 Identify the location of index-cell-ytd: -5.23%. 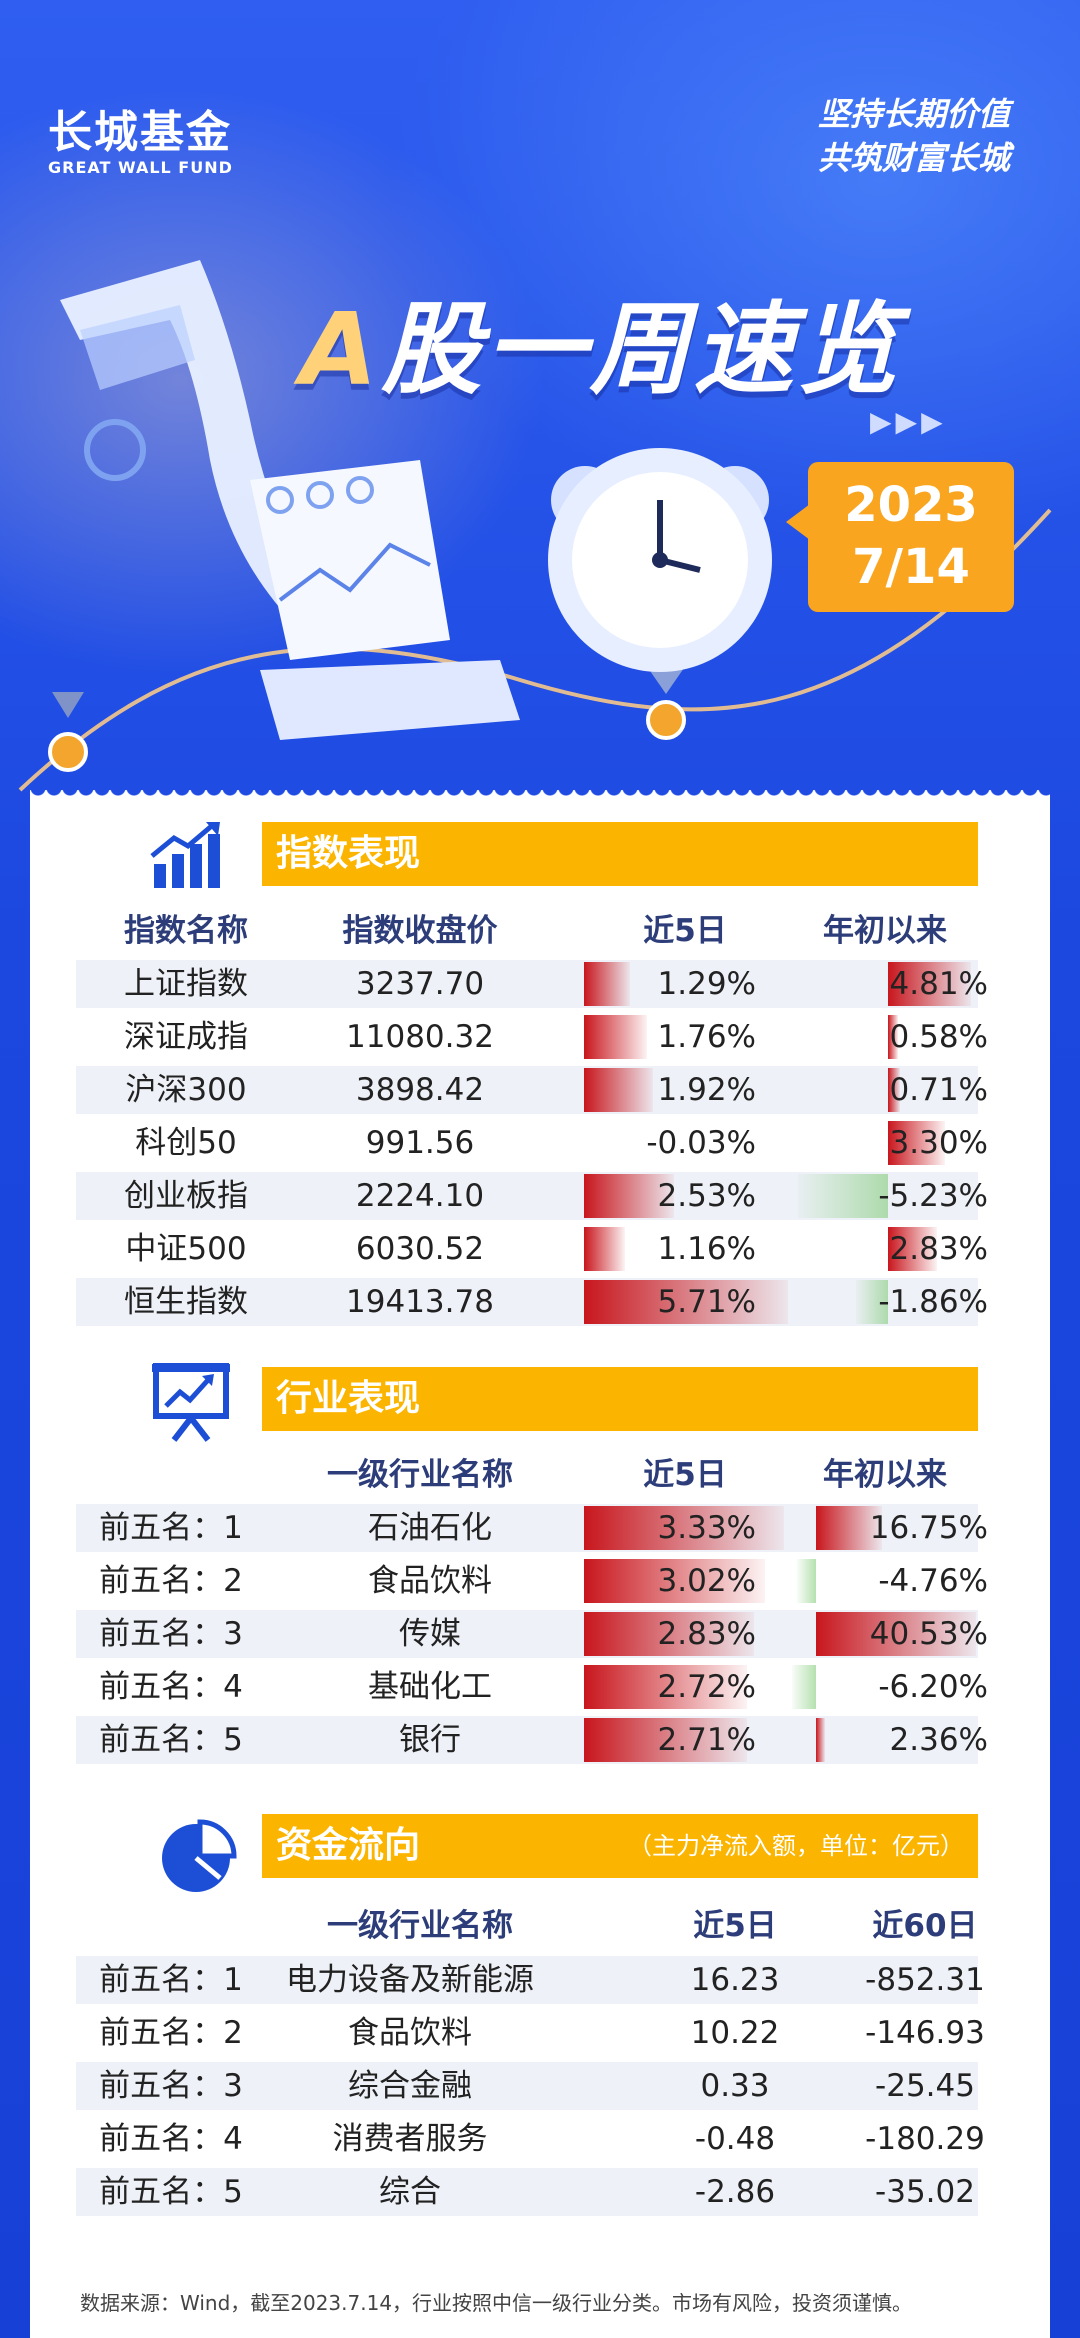
(933, 1196).